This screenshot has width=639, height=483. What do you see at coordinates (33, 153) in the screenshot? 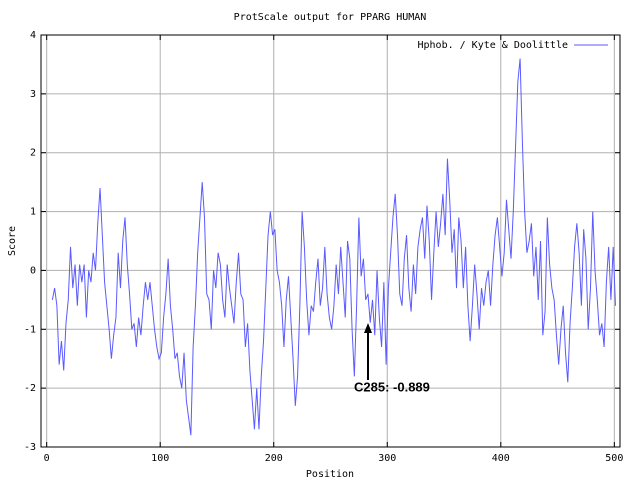
I see `y-tick-label: 2` at bounding box center [33, 153].